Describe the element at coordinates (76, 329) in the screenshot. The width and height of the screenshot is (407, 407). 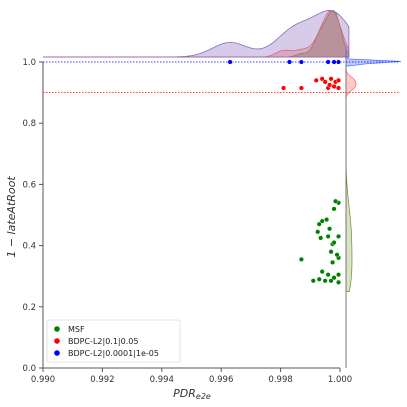
I see `legend-label: MSF` at that location.